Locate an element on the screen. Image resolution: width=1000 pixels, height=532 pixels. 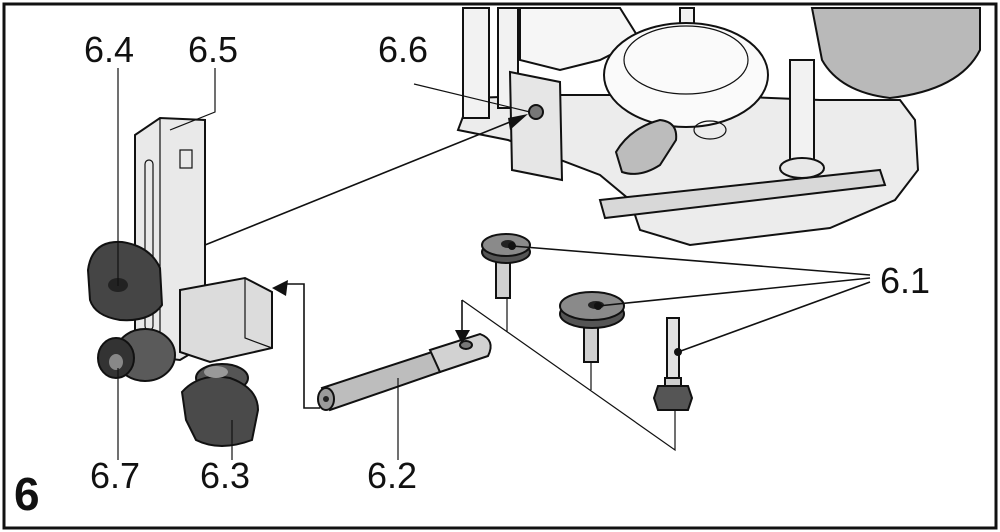
label-6-5: 6.5 is located at coordinates (213, 49).